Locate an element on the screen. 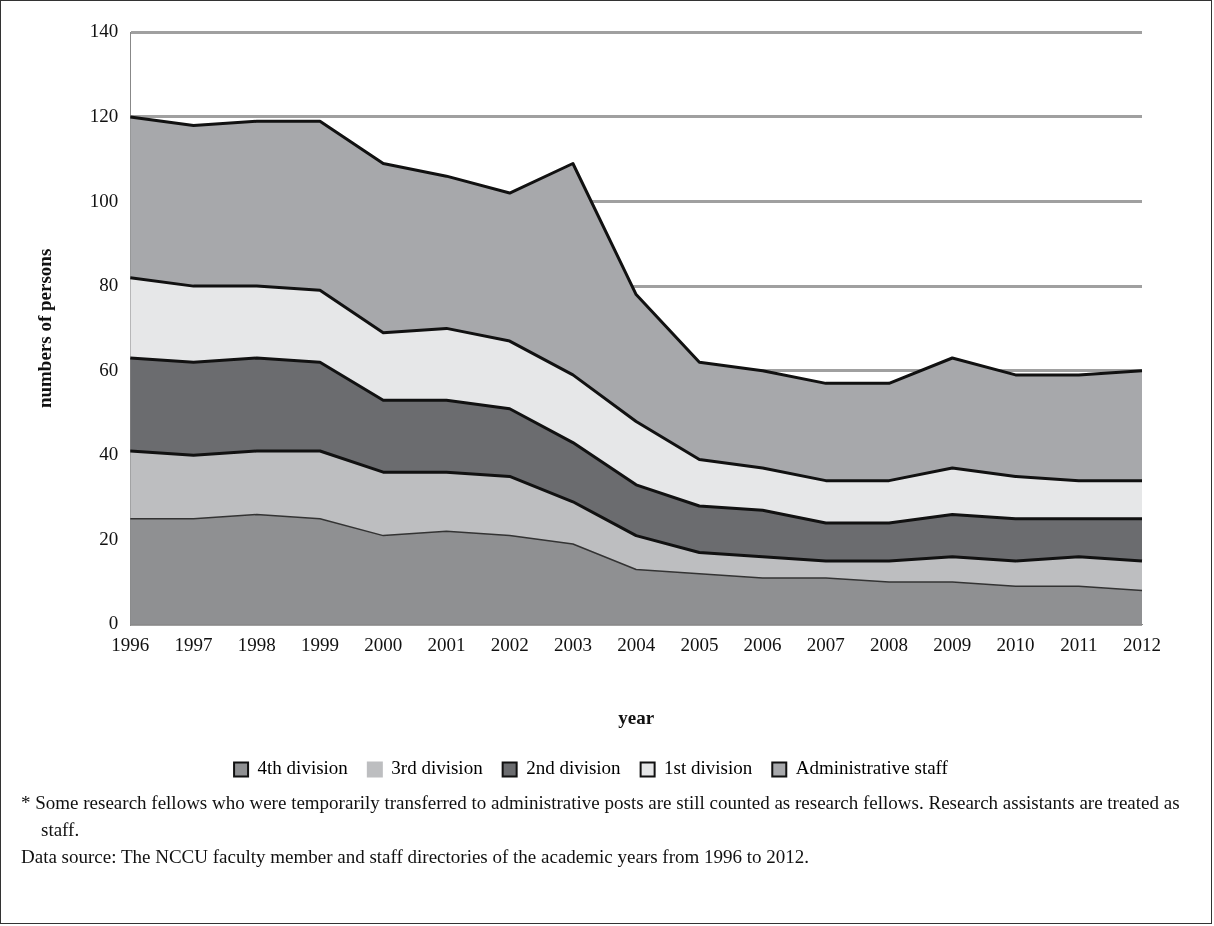 The height and width of the screenshot is (926, 1214). legend-label: 4th division is located at coordinates (303, 768).